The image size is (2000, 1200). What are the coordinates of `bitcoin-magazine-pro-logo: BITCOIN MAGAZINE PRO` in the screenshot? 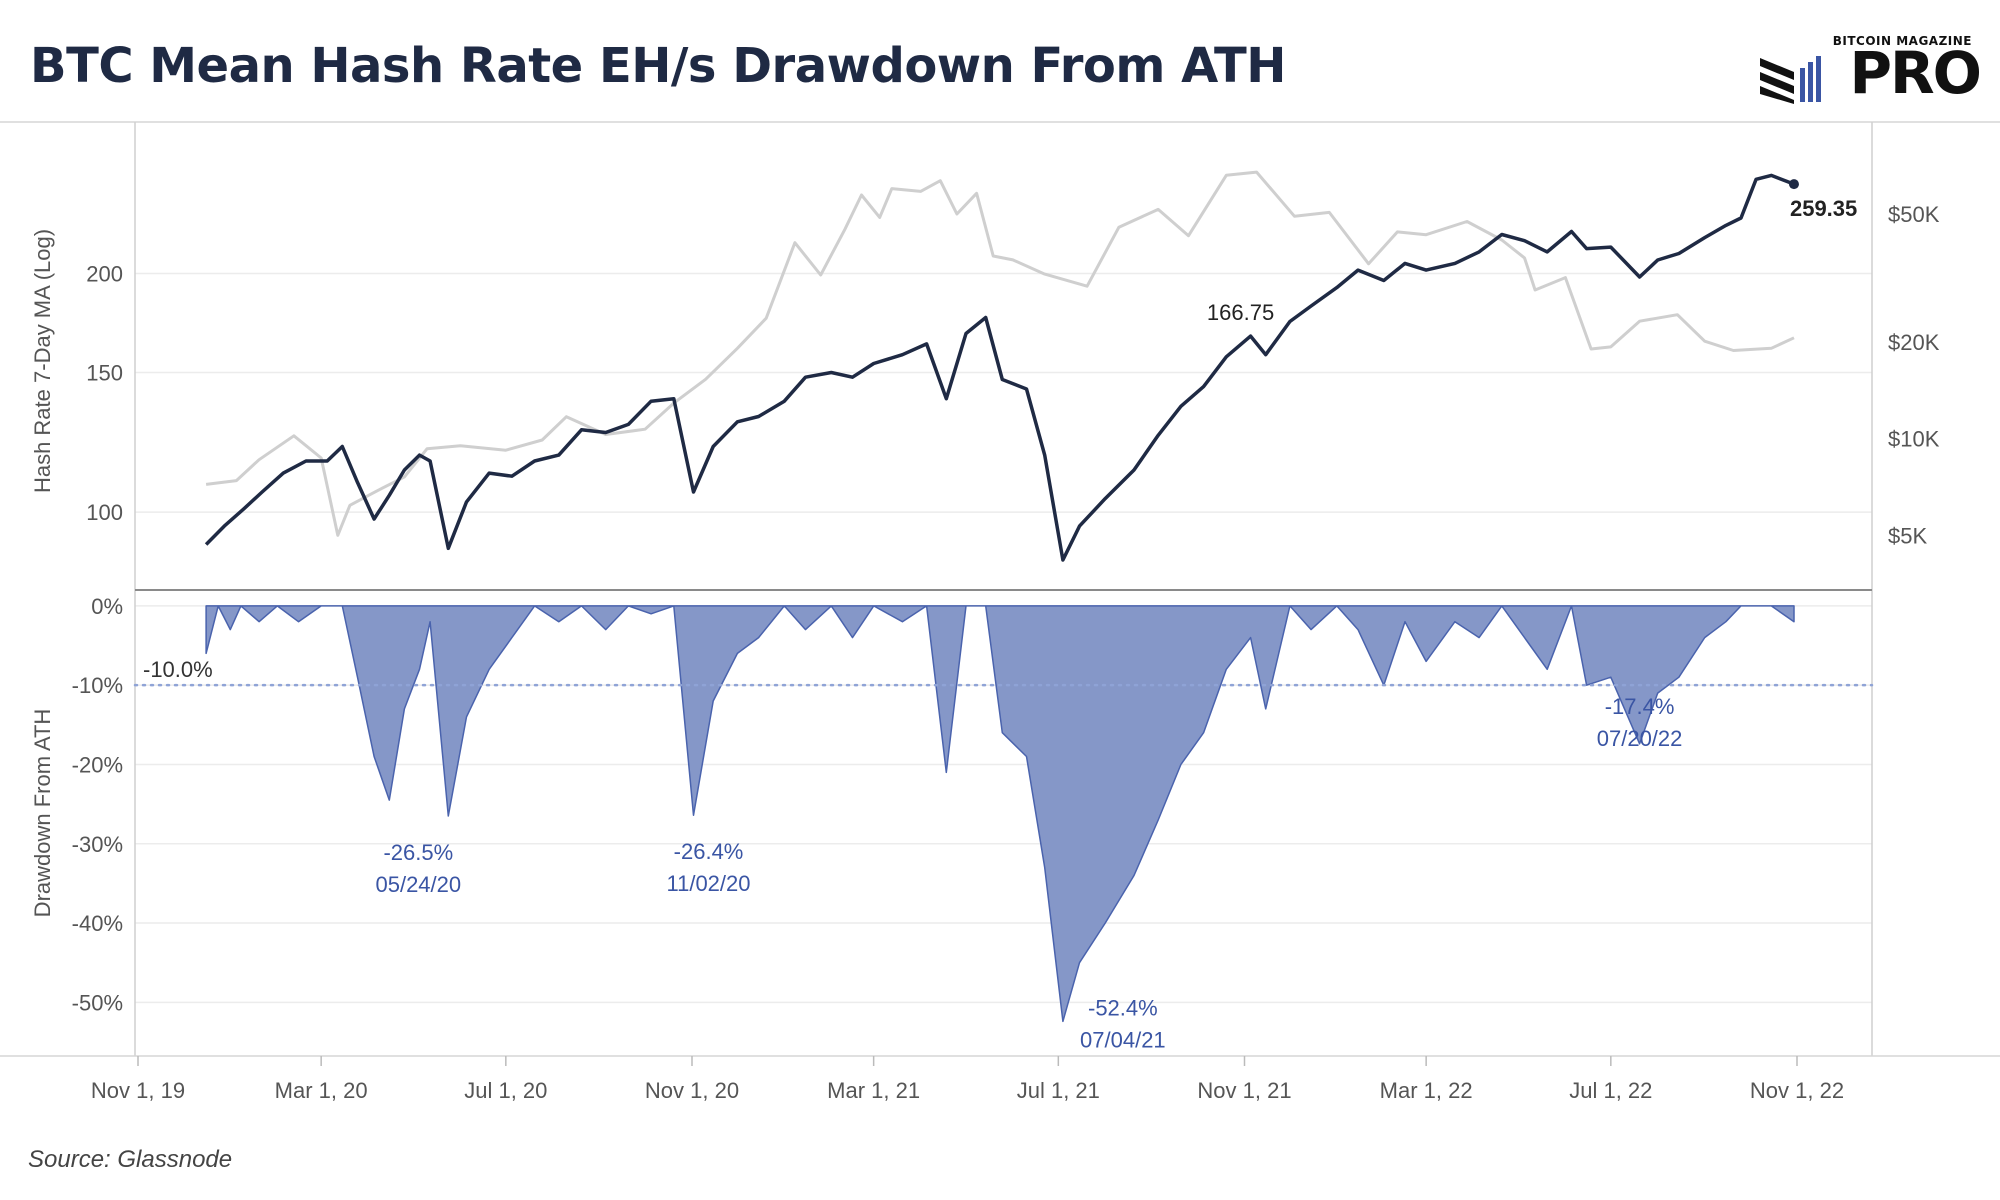 It's located at (1871, 70).